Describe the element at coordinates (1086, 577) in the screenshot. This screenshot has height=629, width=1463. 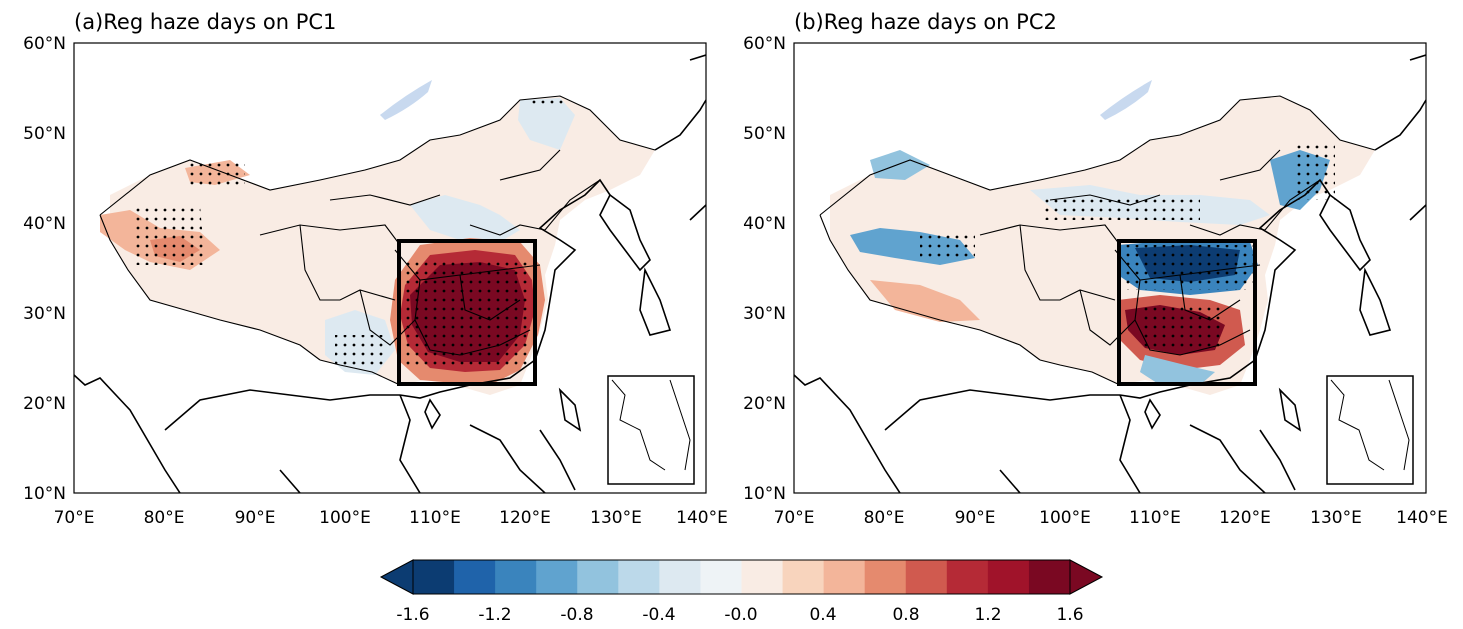
I see `colorbar-extend-max` at that location.